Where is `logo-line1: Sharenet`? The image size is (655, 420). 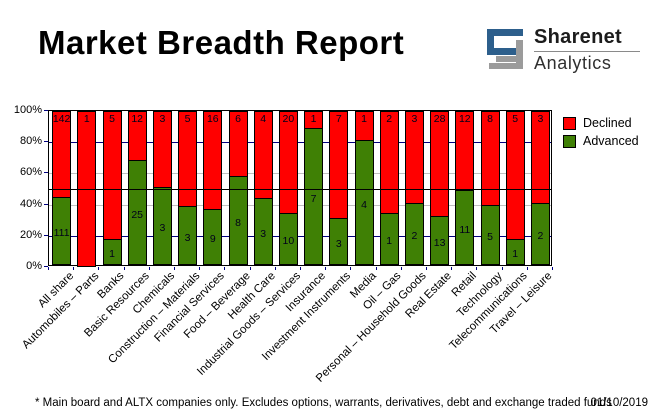
logo-line1: Sharenet is located at coordinates (578, 37).